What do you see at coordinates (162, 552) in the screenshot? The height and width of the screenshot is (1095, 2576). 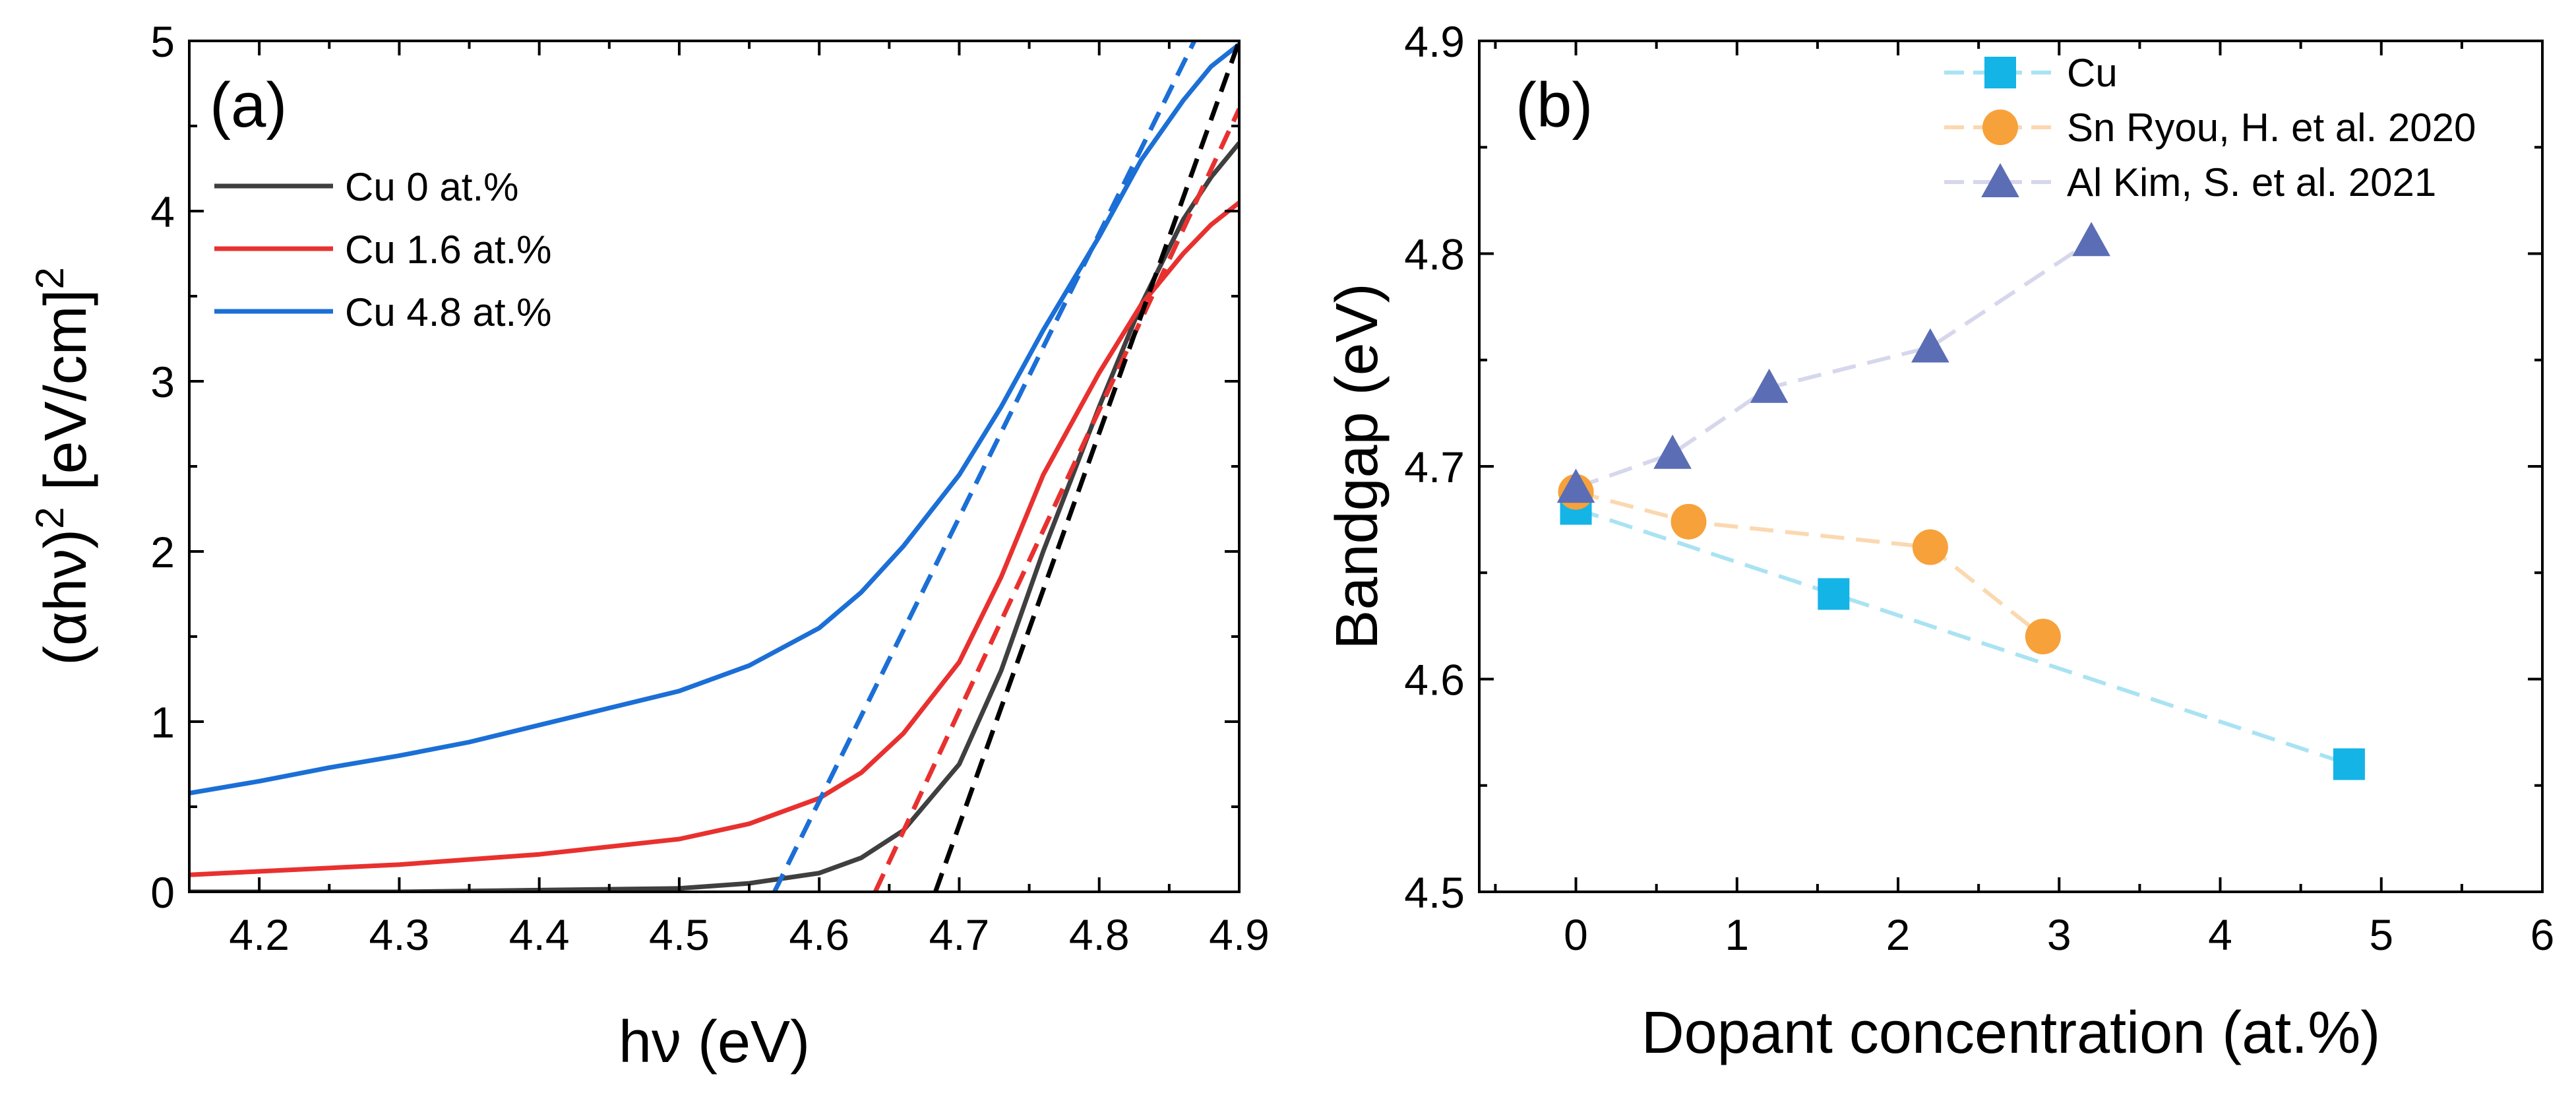 I see `y-tick-label: 2` at bounding box center [162, 552].